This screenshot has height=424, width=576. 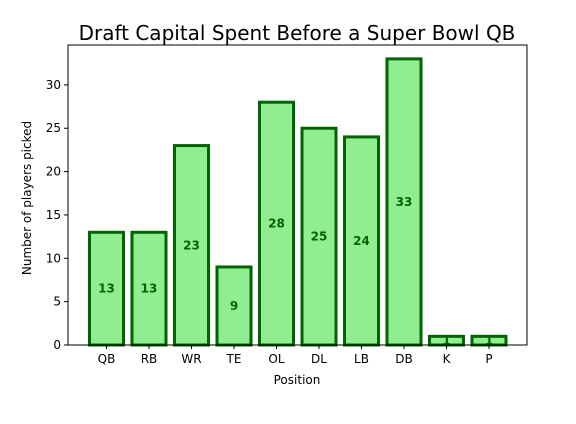 What do you see at coordinates (191, 359) in the screenshot?
I see `x-tick-label: WR` at bounding box center [191, 359].